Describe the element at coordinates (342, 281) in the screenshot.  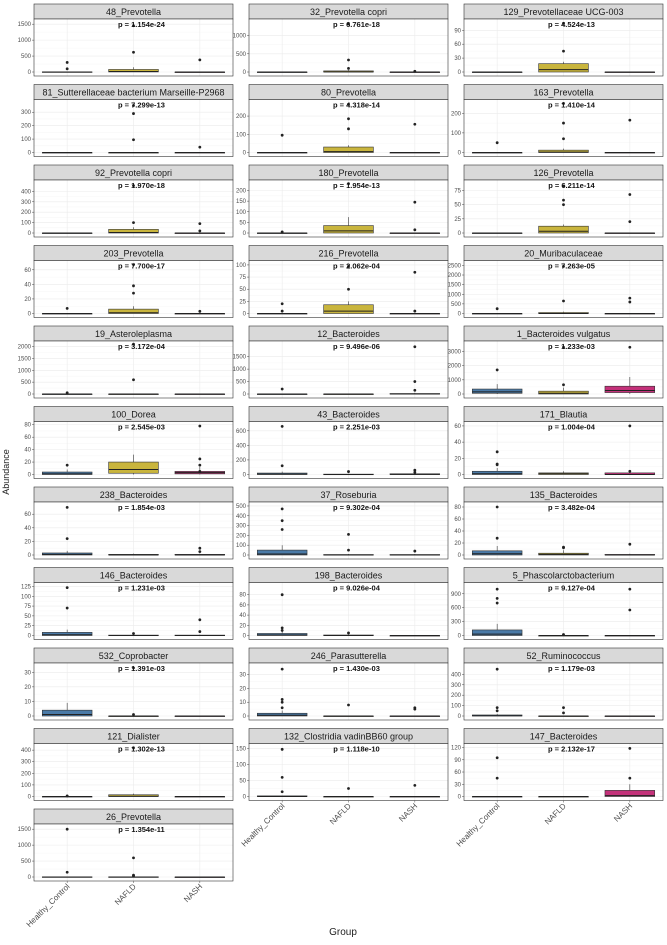
I see `facet-panel: 216_Prevotella 0 25 50 75 100 p = 2.062e-04` at that location.